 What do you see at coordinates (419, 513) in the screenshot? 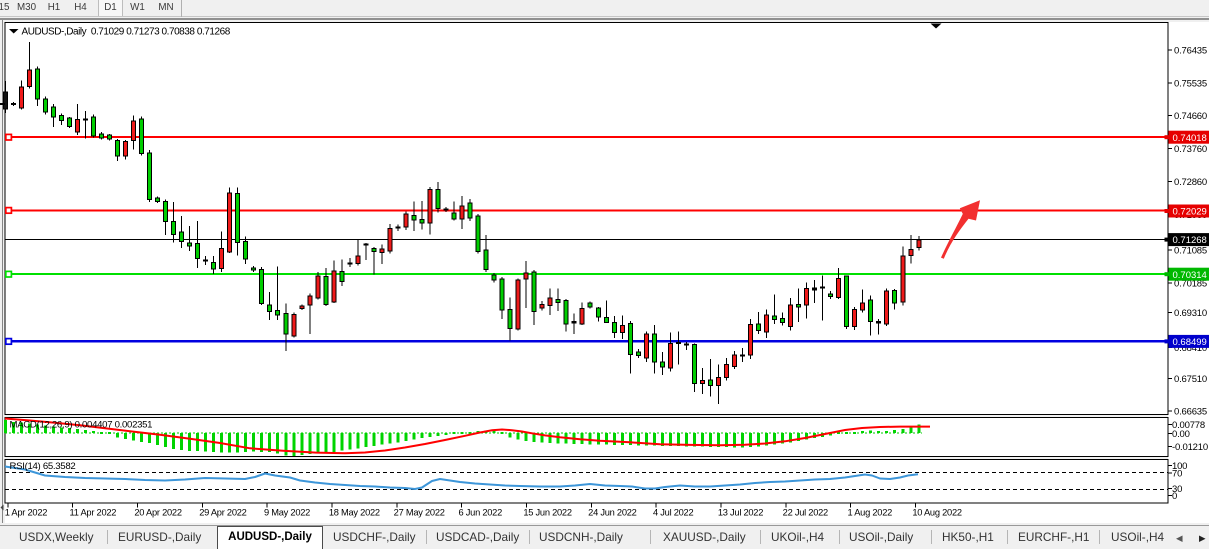
I see `svg-text: 27 May 2022` at bounding box center [419, 513].